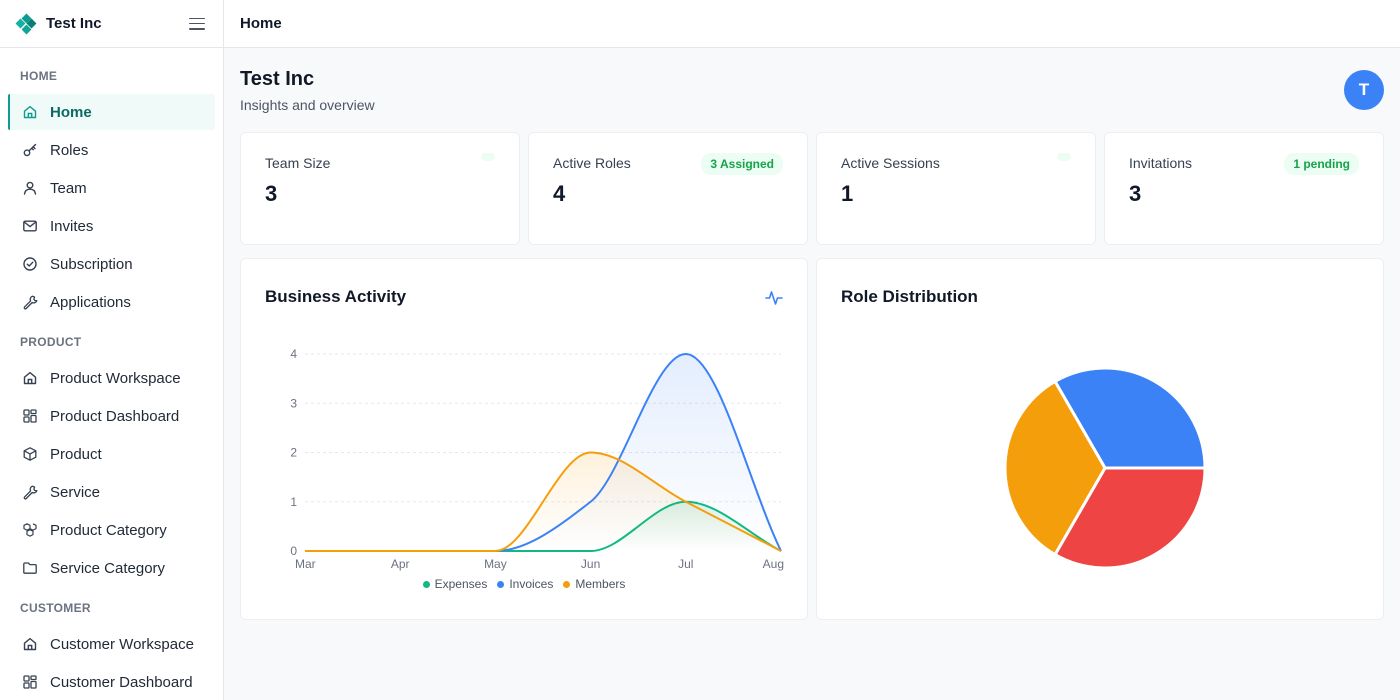 Image resolution: width=1400 pixels, height=700 pixels. I want to click on brand-logo-icon, so click(26, 23).